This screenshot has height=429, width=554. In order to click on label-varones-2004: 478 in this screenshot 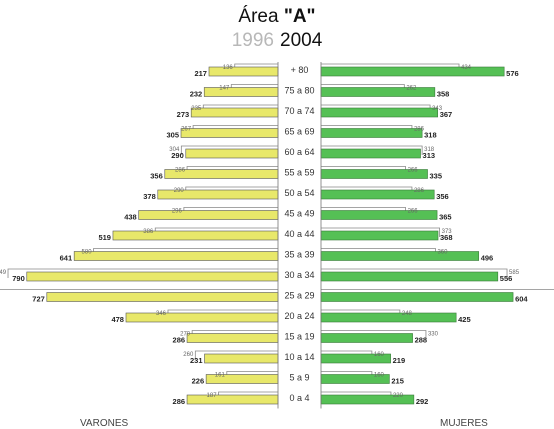, I will do `click(117, 319)`.